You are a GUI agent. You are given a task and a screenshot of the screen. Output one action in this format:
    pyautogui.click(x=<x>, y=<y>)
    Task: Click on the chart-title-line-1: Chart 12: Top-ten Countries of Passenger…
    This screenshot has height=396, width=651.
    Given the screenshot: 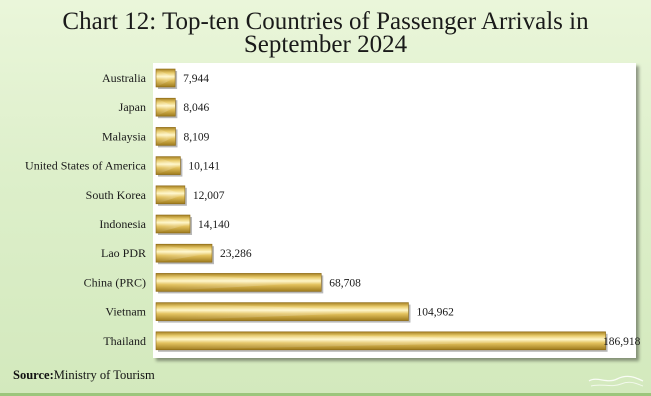 What is the action you would take?
    pyautogui.click(x=325, y=21)
    